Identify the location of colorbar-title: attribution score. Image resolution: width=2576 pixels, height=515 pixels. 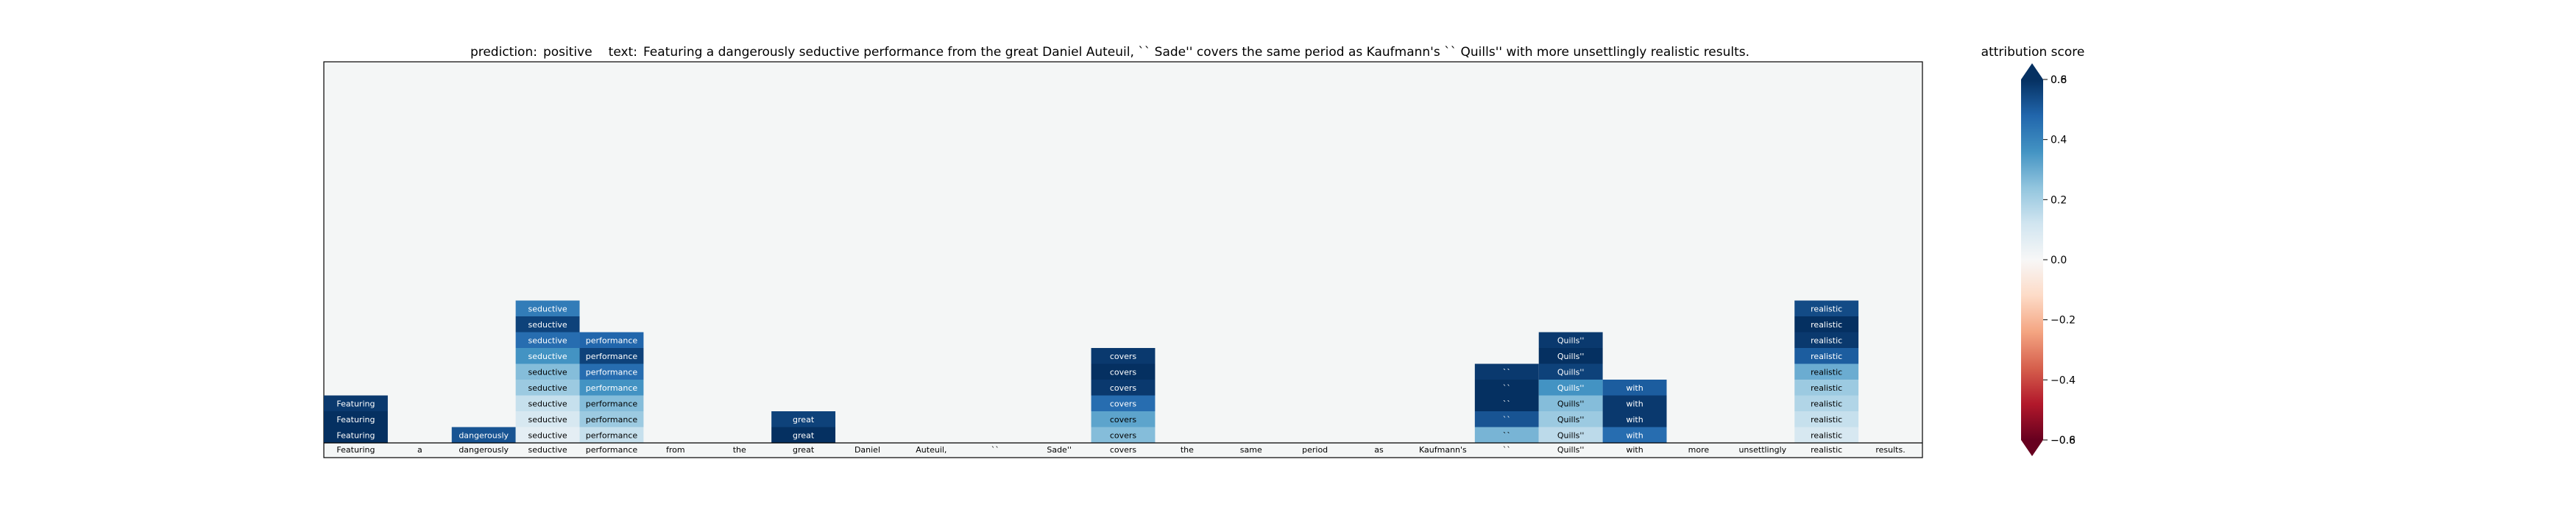
(2033, 53).